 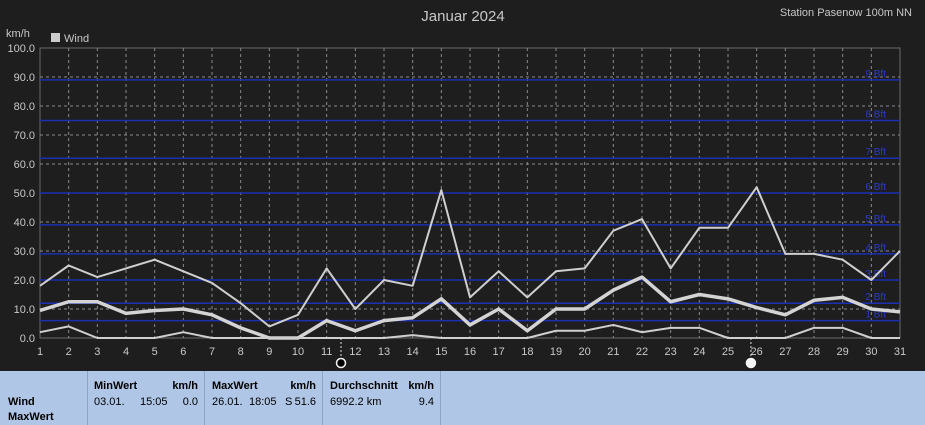 What do you see at coordinates (24, 252) in the screenshot?
I see `y-tick-label: 30.0` at bounding box center [24, 252].